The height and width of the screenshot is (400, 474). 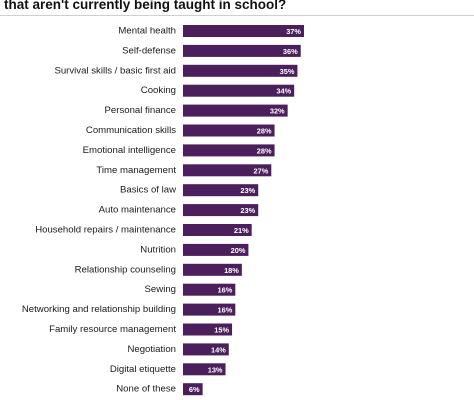 What do you see at coordinates (293, 31) in the screenshot?
I see `value-label: 37%` at bounding box center [293, 31].